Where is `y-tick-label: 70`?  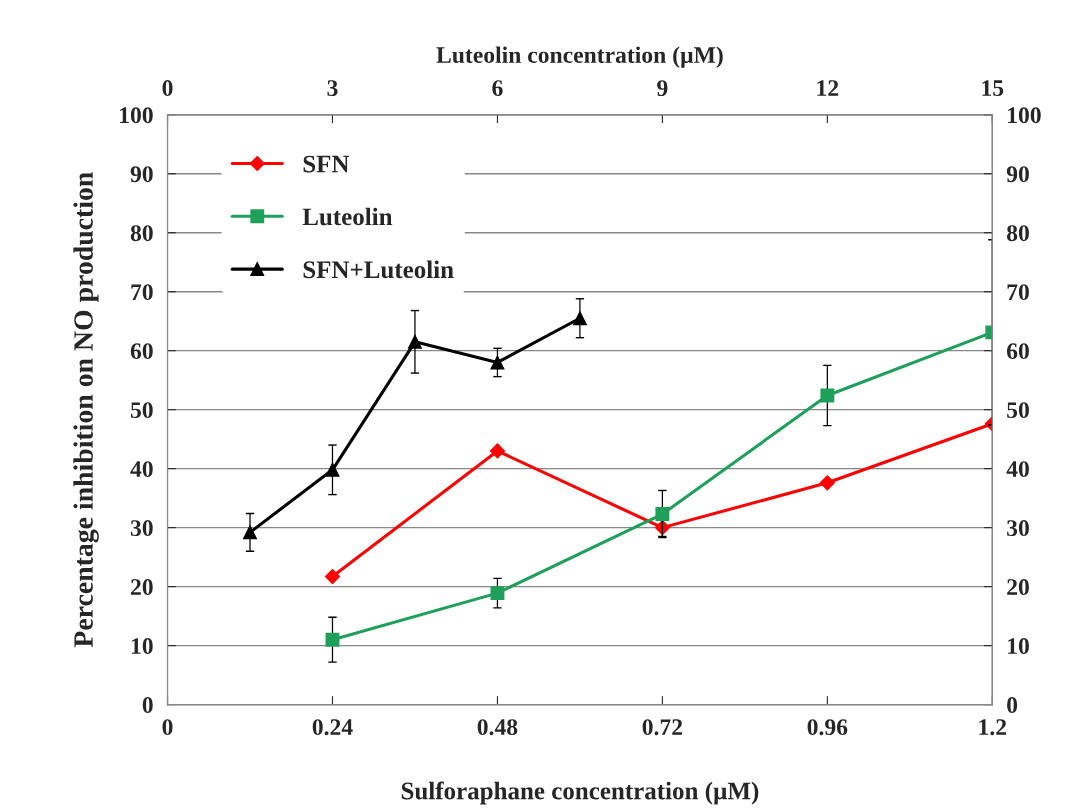 y-tick-label: 70 is located at coordinates (142, 292).